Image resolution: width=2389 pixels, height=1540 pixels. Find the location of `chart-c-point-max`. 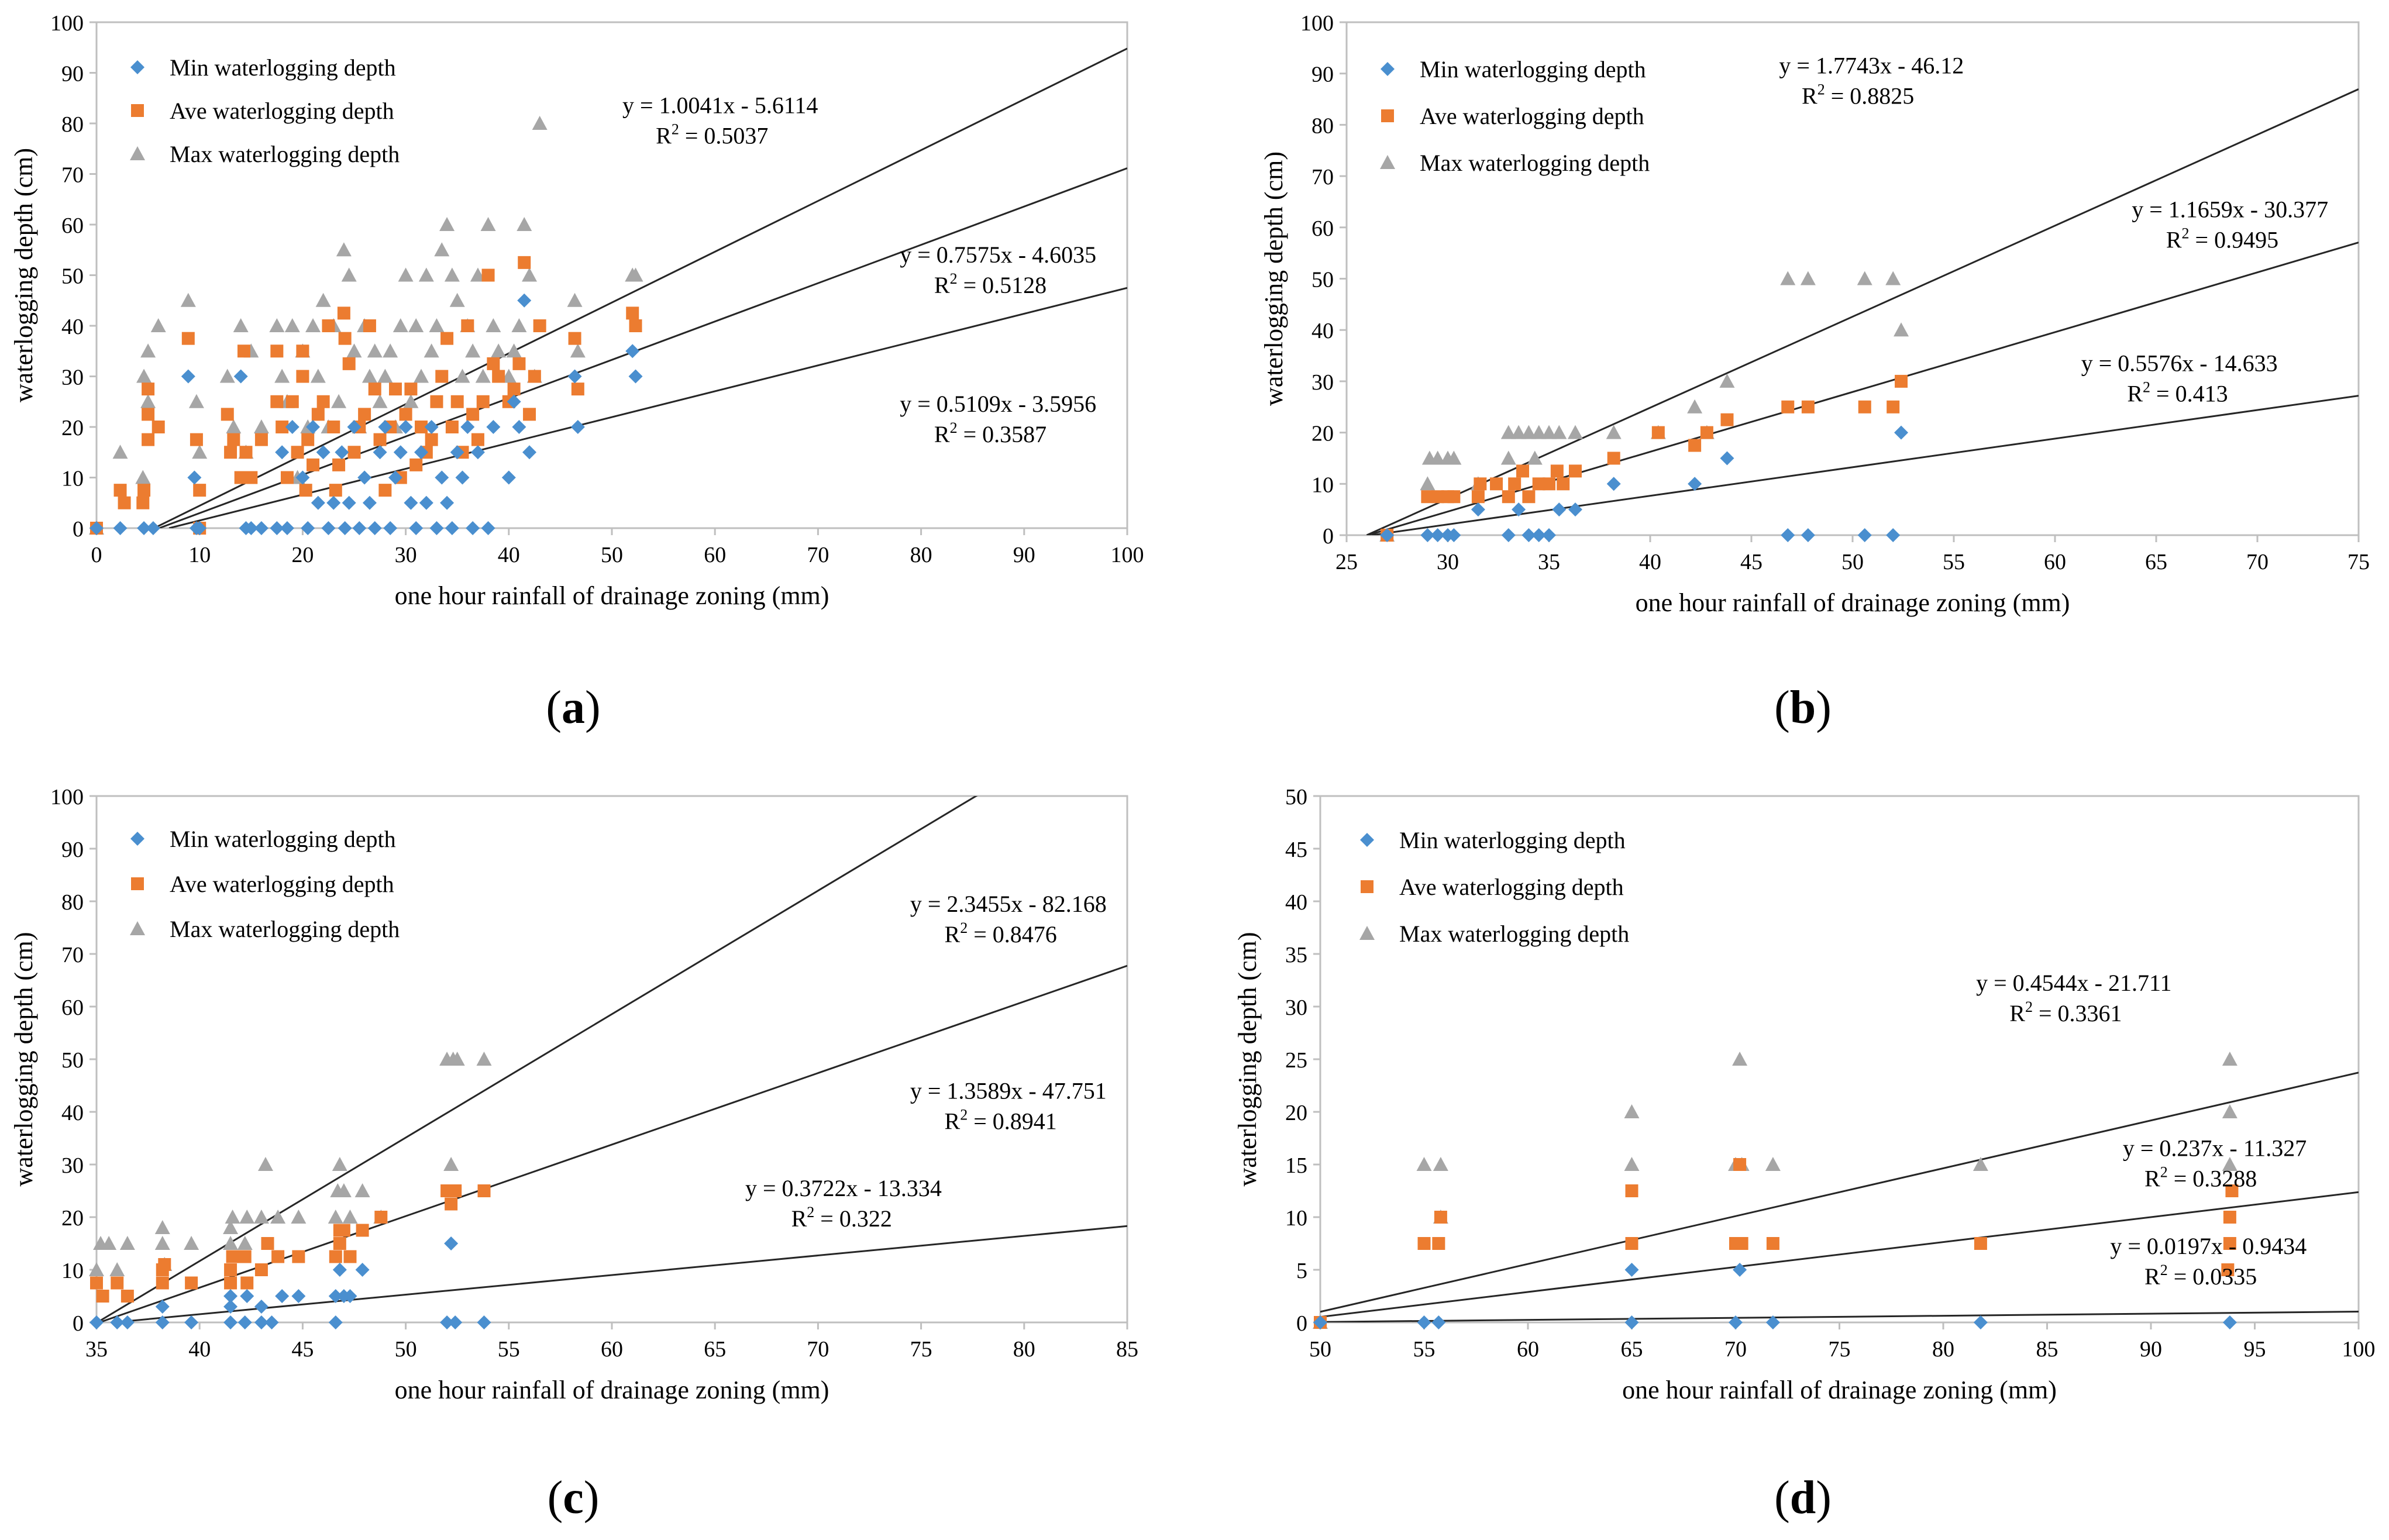

chart-c-point-max is located at coordinates (231, 1243).